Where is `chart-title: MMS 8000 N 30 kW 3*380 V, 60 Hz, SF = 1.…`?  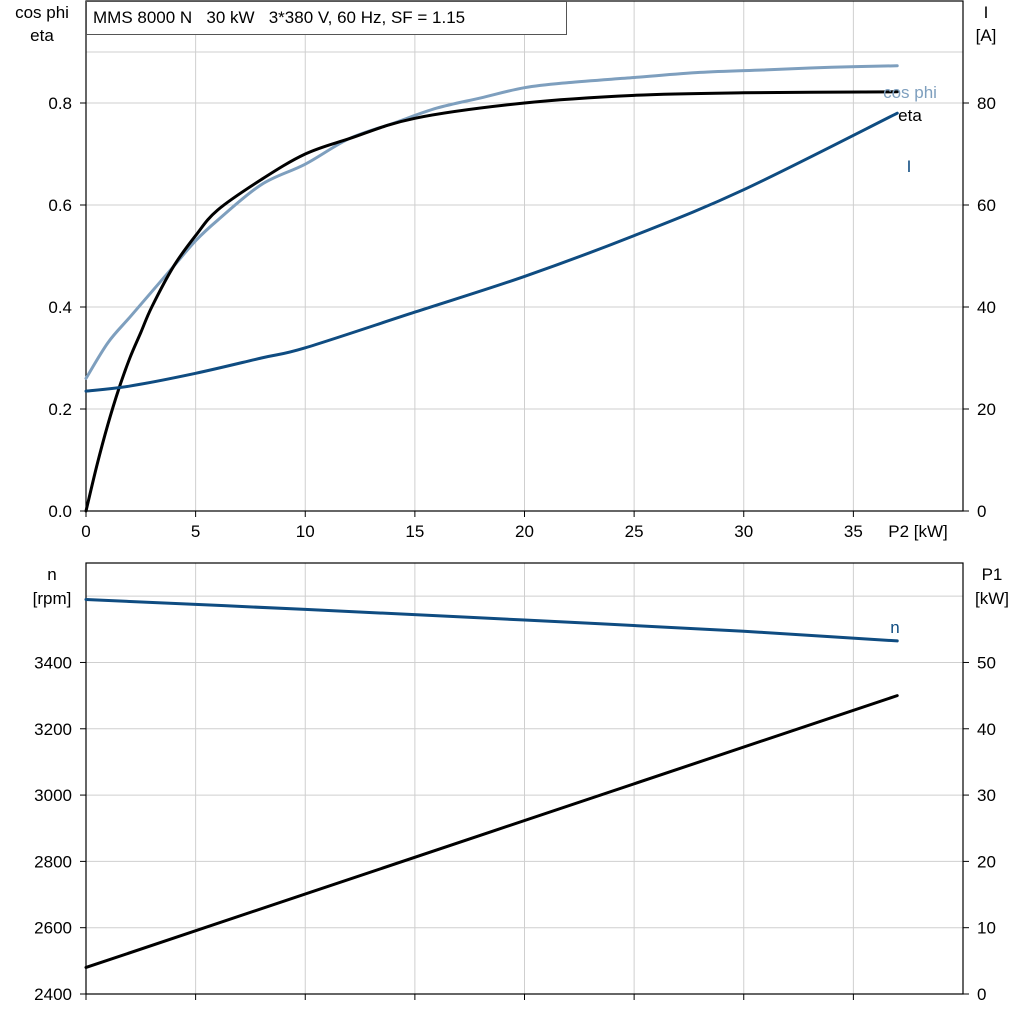
chart-title: MMS 8000 N 30 kW 3*380 V, 60 Hz, SF = 1.… is located at coordinates (279, 17).